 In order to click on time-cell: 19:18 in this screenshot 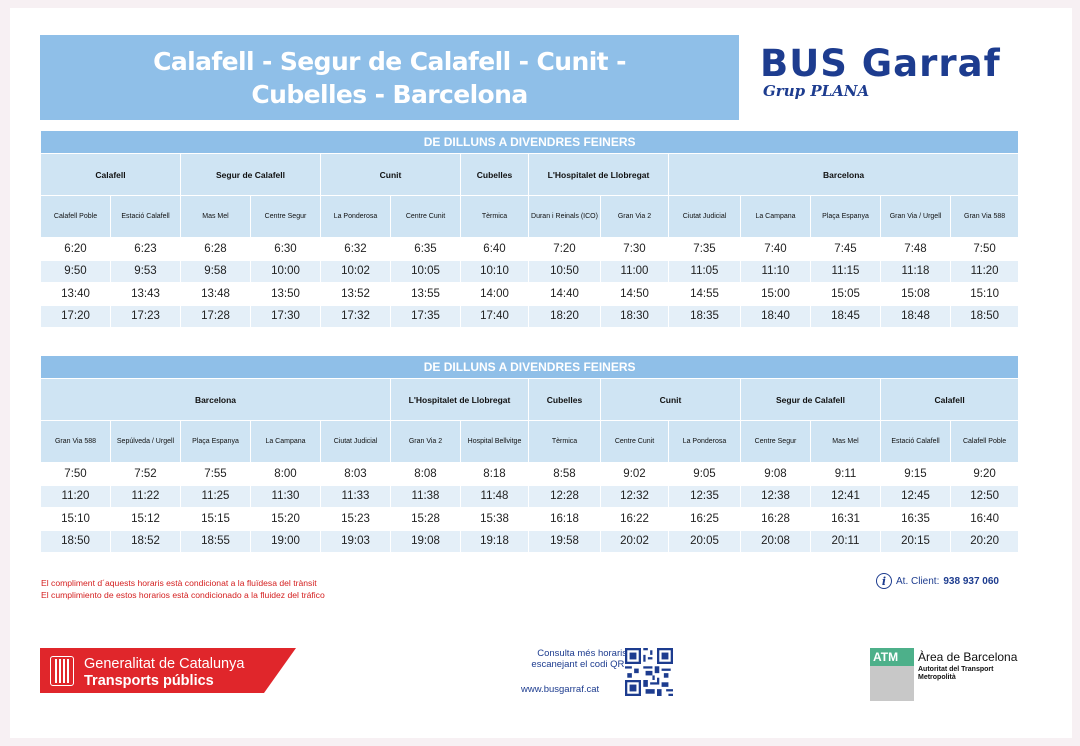, I will do `click(494, 541)`.